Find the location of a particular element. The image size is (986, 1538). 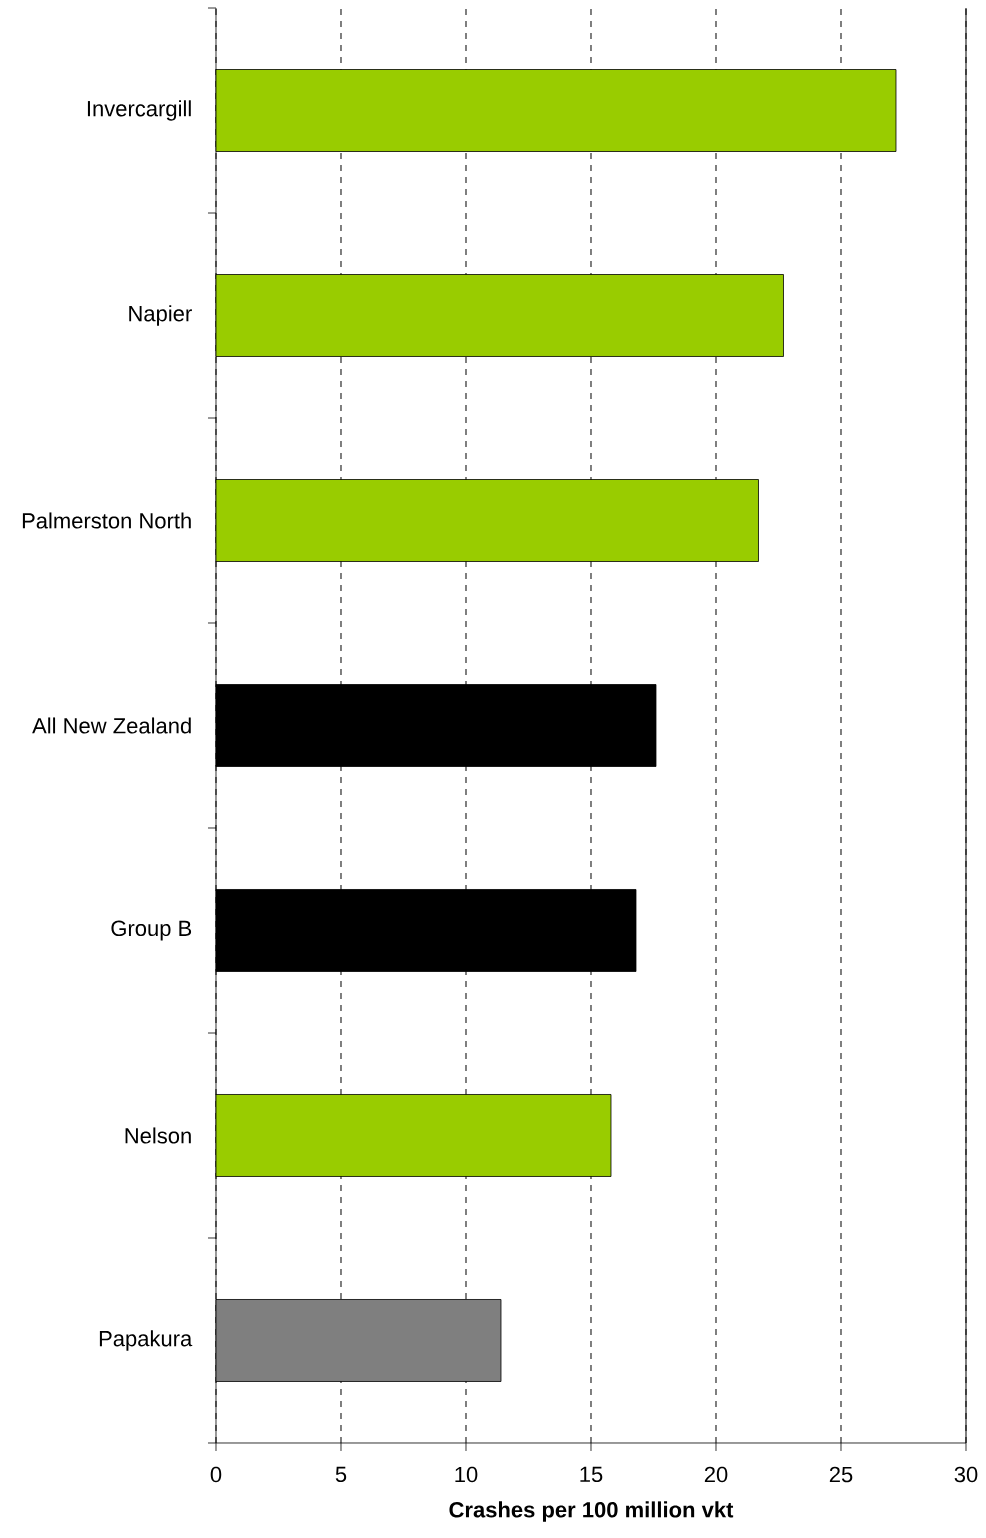

y-tick-label: Group B is located at coordinates (151, 930).